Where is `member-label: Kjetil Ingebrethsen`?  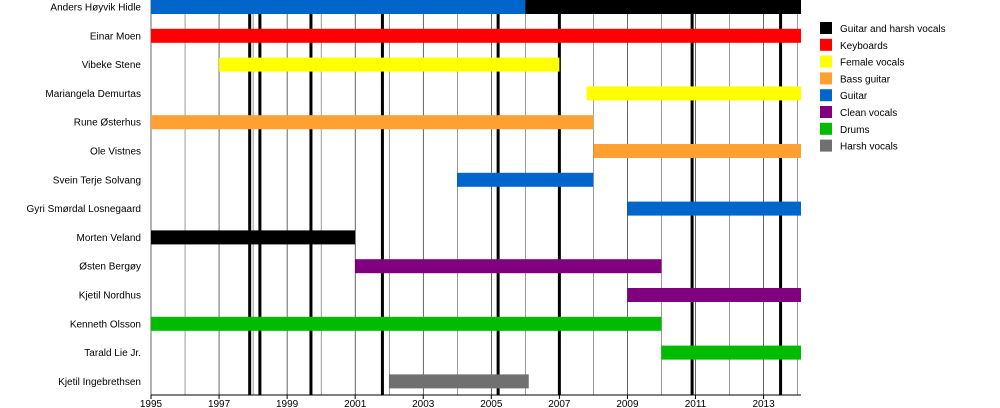
member-label: Kjetil Ingebrethsen is located at coordinates (99, 382).